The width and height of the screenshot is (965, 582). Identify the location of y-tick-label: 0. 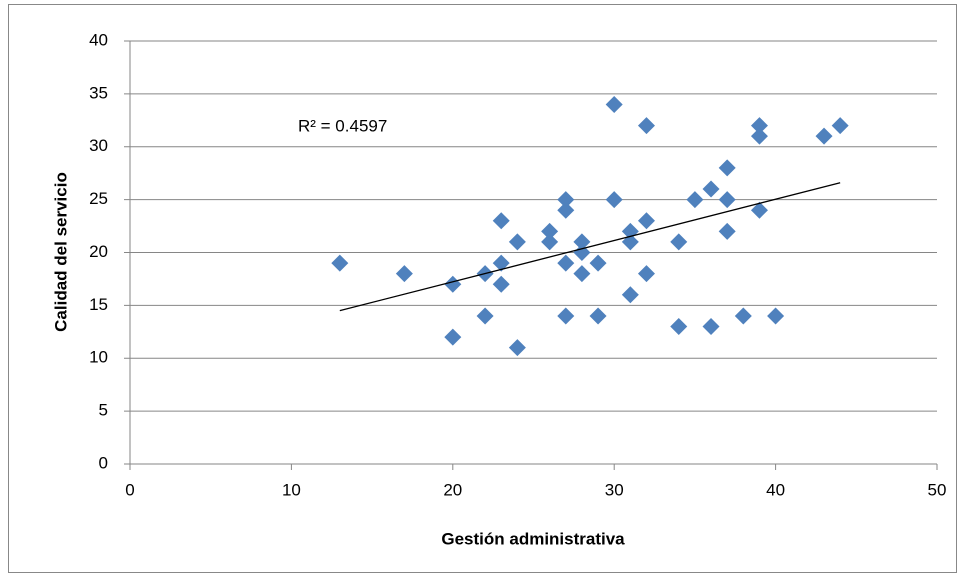
(103, 462).